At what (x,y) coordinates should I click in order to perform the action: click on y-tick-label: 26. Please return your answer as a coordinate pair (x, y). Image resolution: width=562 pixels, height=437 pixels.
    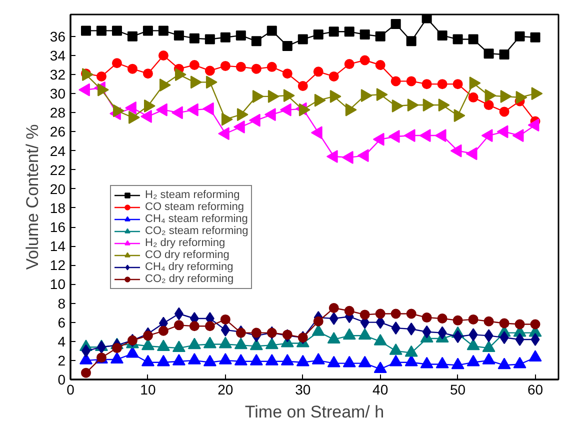
    Looking at the image, I should click on (58, 132).